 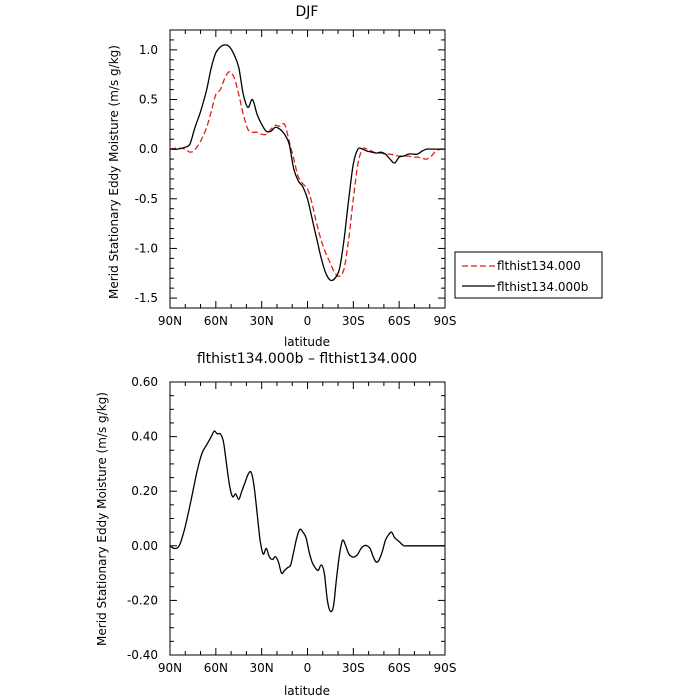 I want to click on bottom-series-line-difference, so click(x=307, y=521).